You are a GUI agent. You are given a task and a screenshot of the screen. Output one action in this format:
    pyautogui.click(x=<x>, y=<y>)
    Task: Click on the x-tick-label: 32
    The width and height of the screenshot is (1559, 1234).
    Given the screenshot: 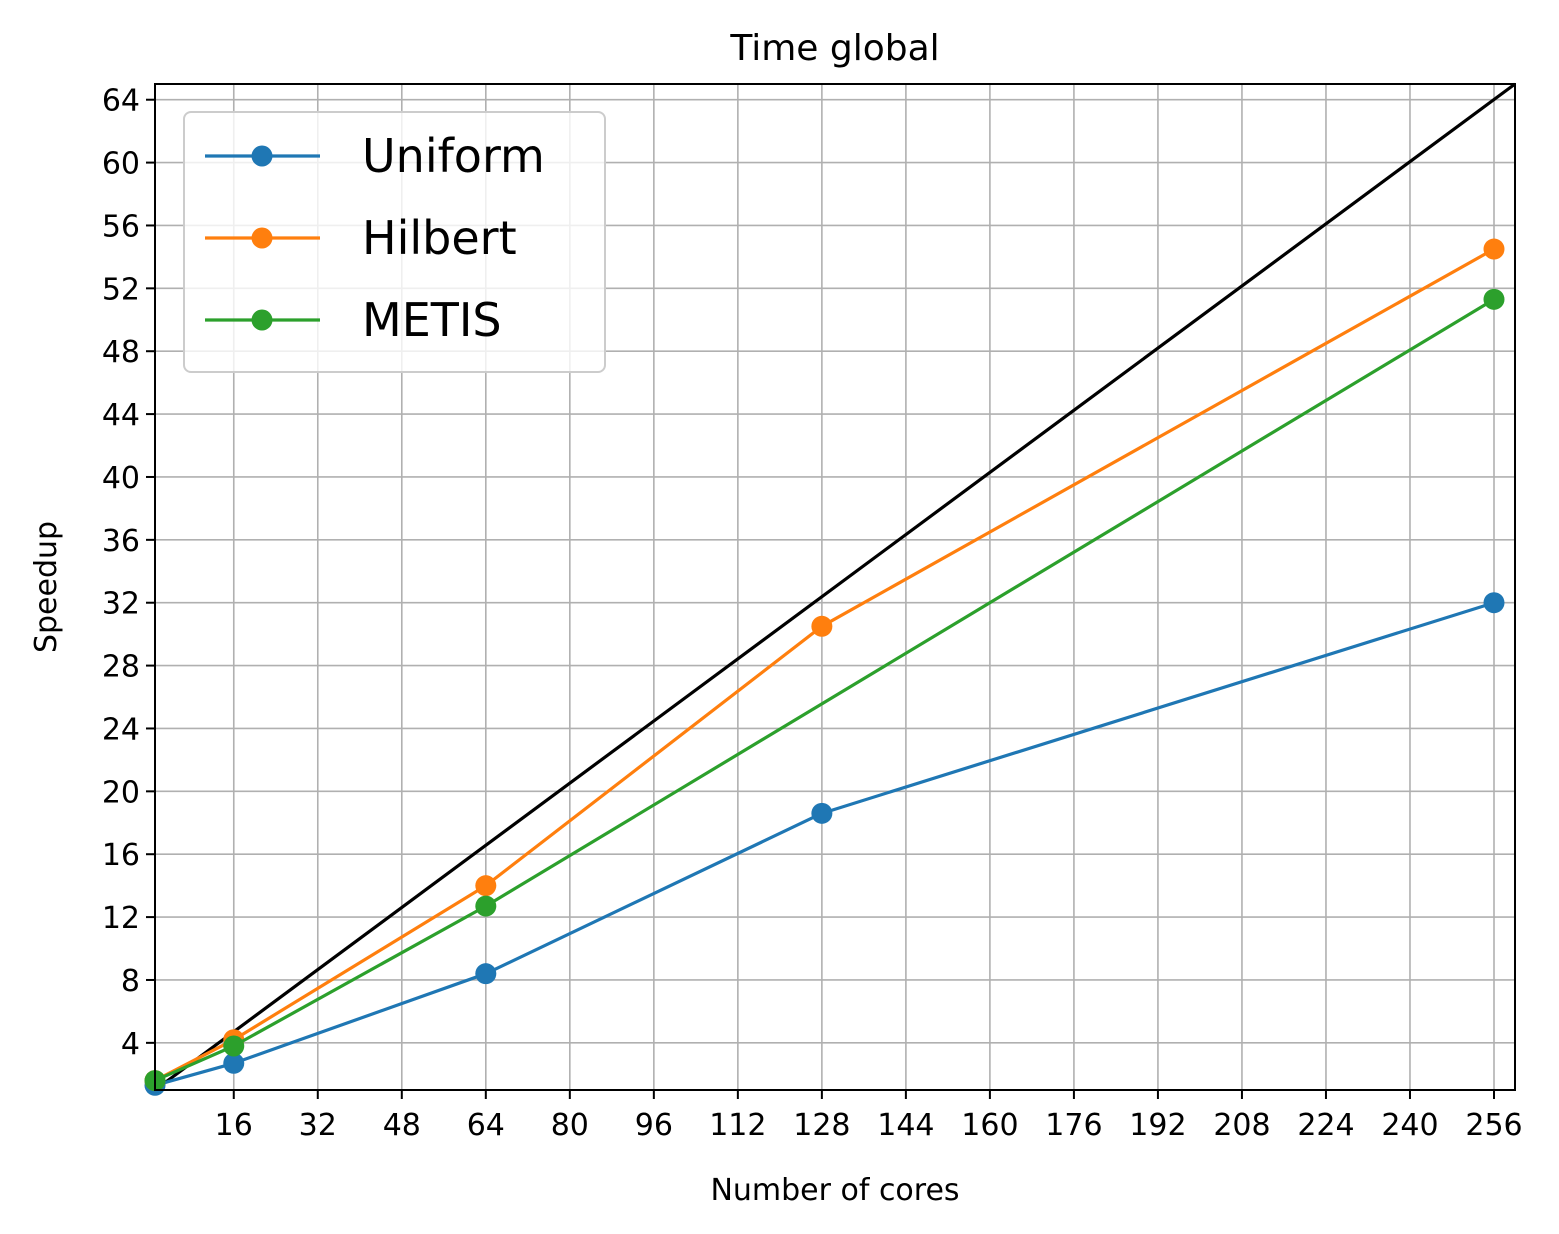 What is the action you would take?
    pyautogui.click(x=318, y=1125)
    